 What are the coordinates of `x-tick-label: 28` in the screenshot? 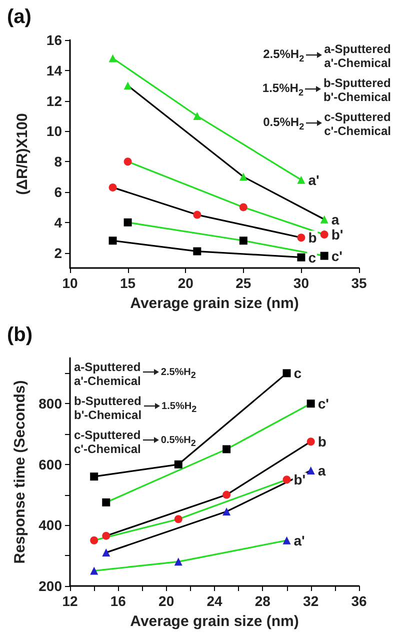 It's located at (262, 601).